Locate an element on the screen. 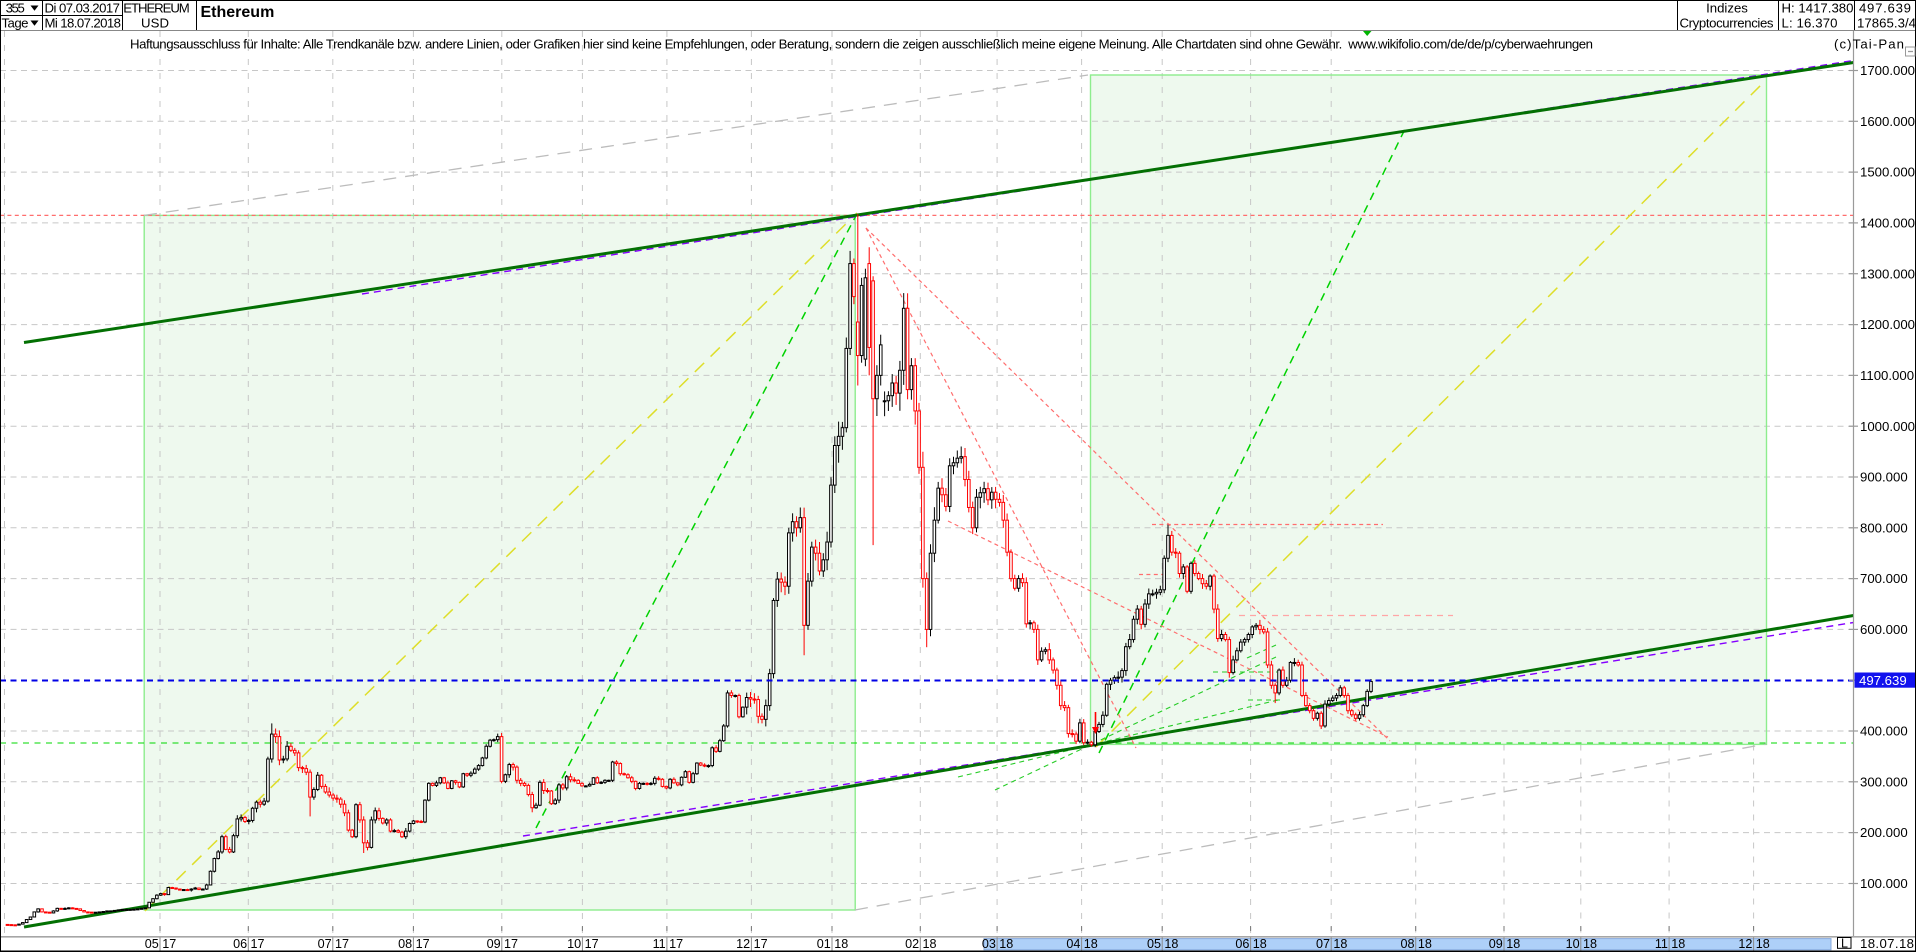 This screenshot has width=1916, height=952. svg-text: Mi 18.07.2018 is located at coordinates (83, 22).